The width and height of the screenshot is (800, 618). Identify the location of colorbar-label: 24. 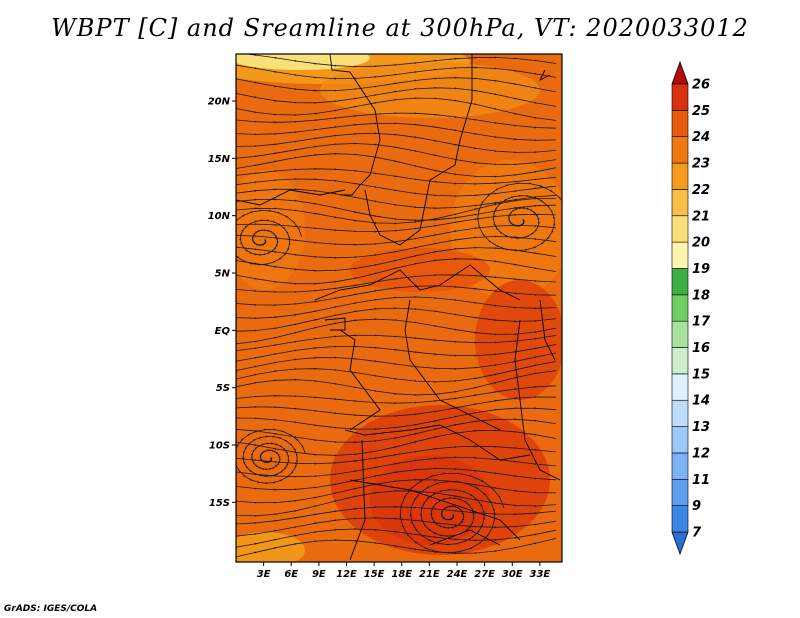
(701, 137).